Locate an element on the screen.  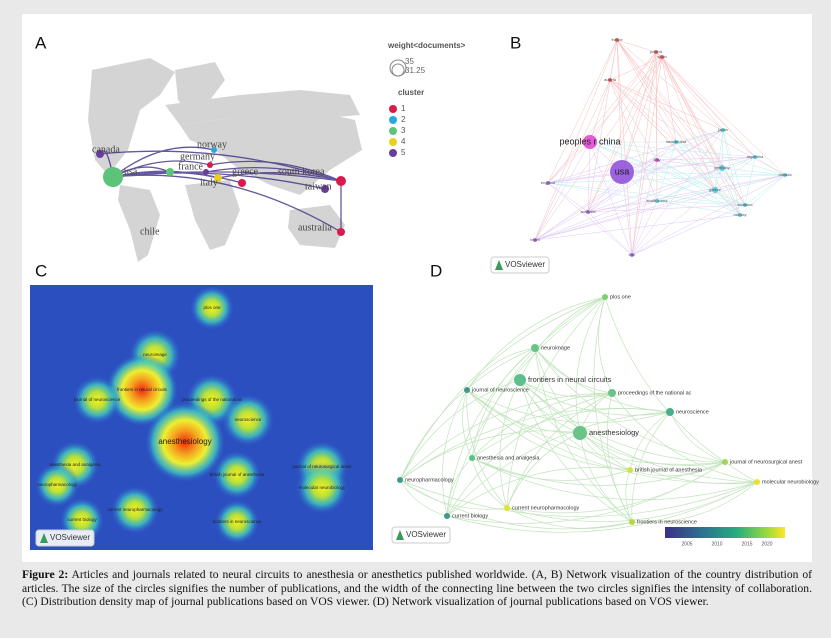
country-label: poland is located at coordinates (656, 51).